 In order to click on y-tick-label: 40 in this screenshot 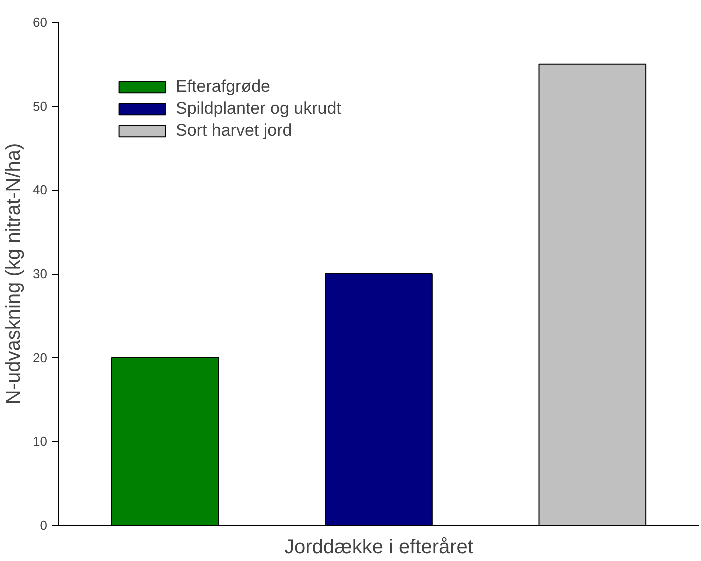, I will do `click(40, 190)`.